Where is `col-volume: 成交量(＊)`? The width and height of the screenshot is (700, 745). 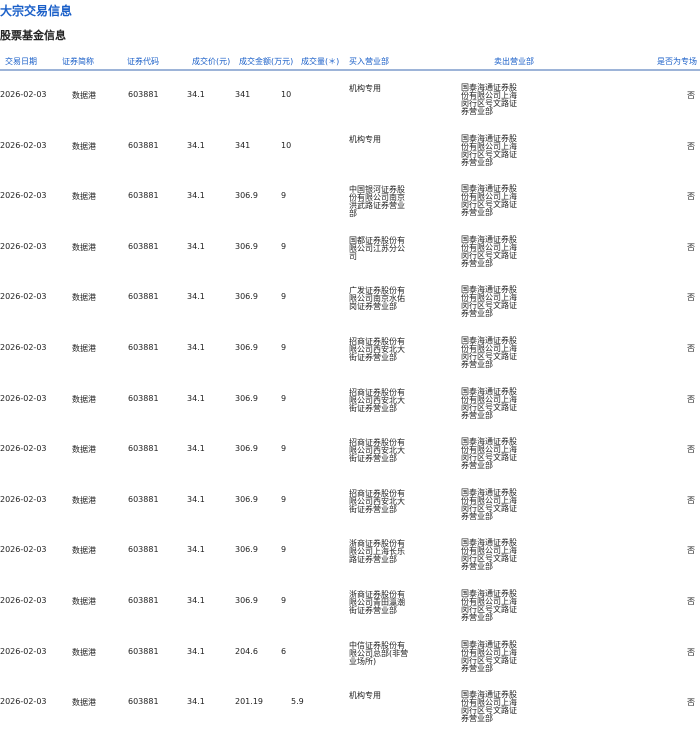 col-volume: 成交量(＊) is located at coordinates (320, 61).